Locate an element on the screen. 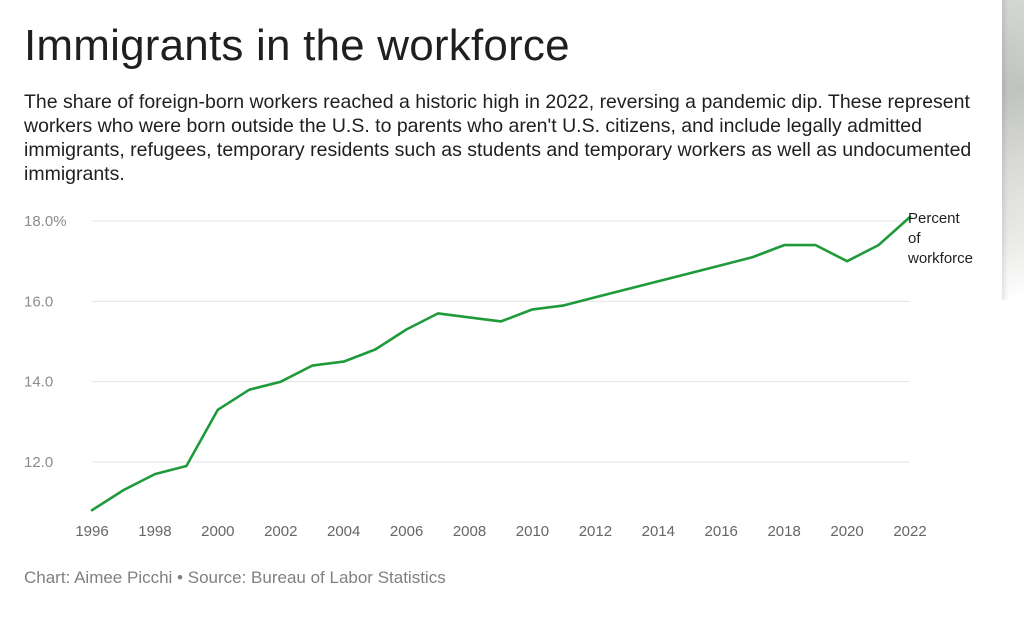 The height and width of the screenshot is (625, 1024). x-tick-label: 2010 is located at coordinates (532, 531).